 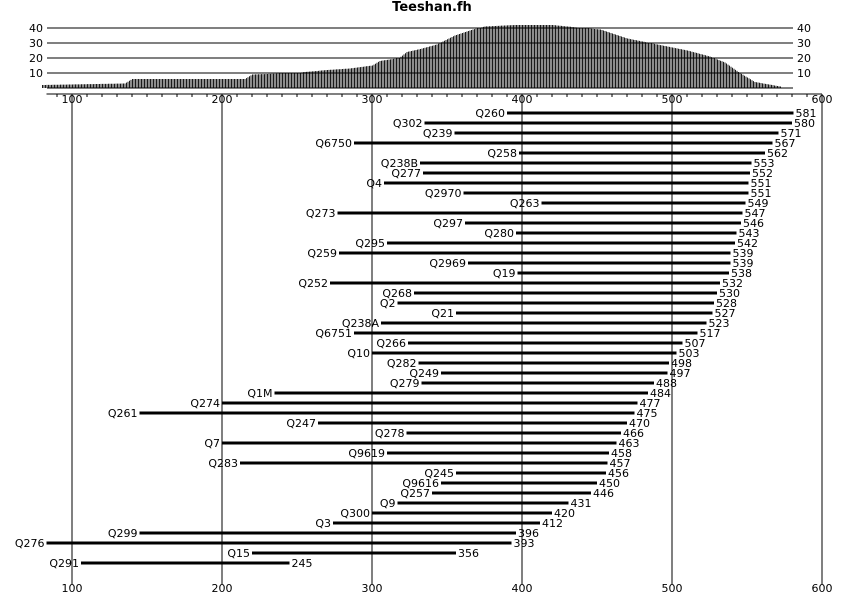 I want to click on x-tick-label-top: 100, so click(x=72, y=99).